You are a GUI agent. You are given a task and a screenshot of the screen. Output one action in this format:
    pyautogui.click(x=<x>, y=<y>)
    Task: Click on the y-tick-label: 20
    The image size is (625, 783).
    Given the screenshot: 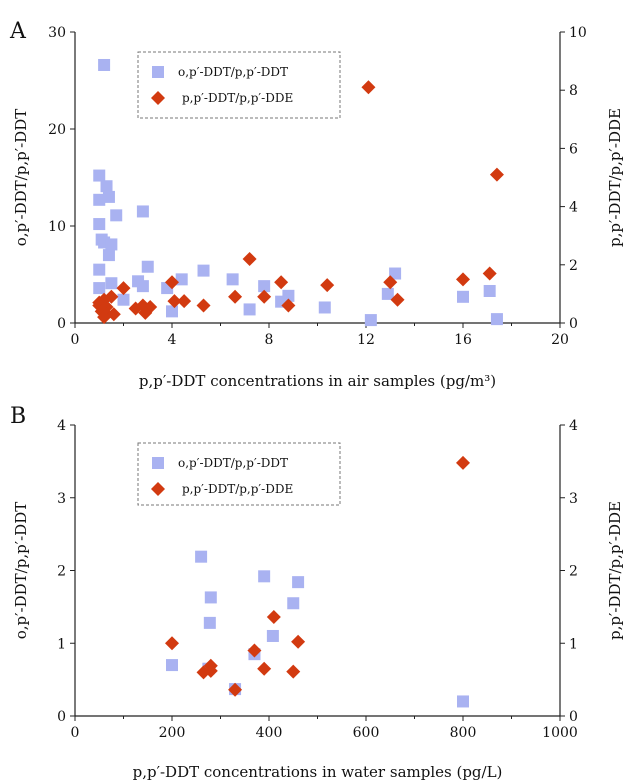 What is the action you would take?
    pyautogui.click(x=57, y=130)
    